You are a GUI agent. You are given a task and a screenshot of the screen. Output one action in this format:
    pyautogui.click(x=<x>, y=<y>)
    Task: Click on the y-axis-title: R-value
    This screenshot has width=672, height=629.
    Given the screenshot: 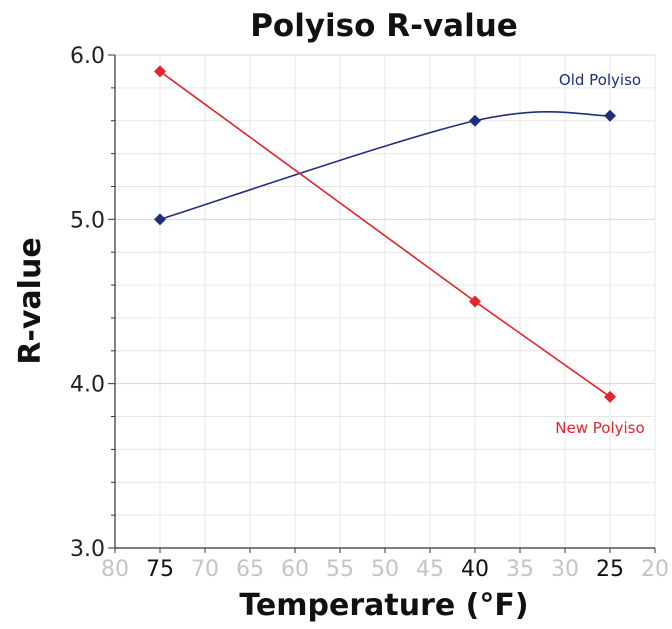 What is the action you would take?
    pyautogui.click(x=30, y=300)
    